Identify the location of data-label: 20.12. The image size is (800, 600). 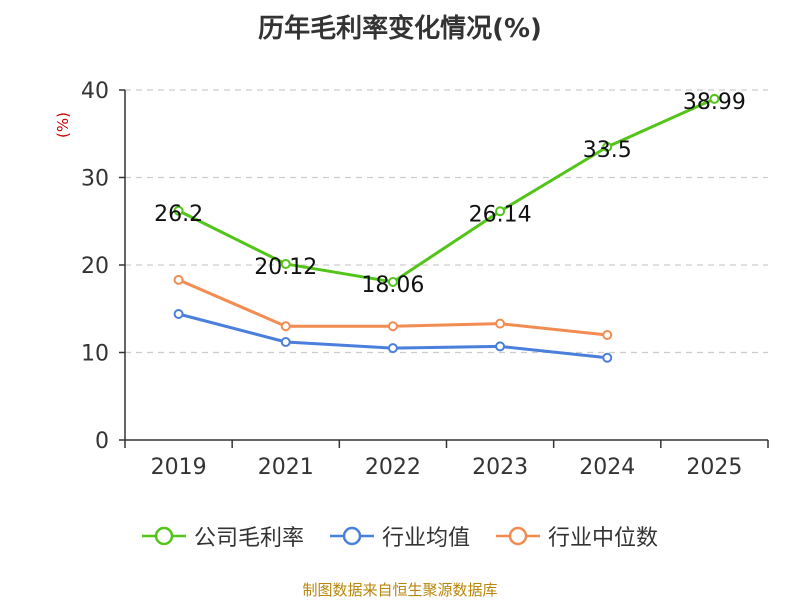
(285, 267).